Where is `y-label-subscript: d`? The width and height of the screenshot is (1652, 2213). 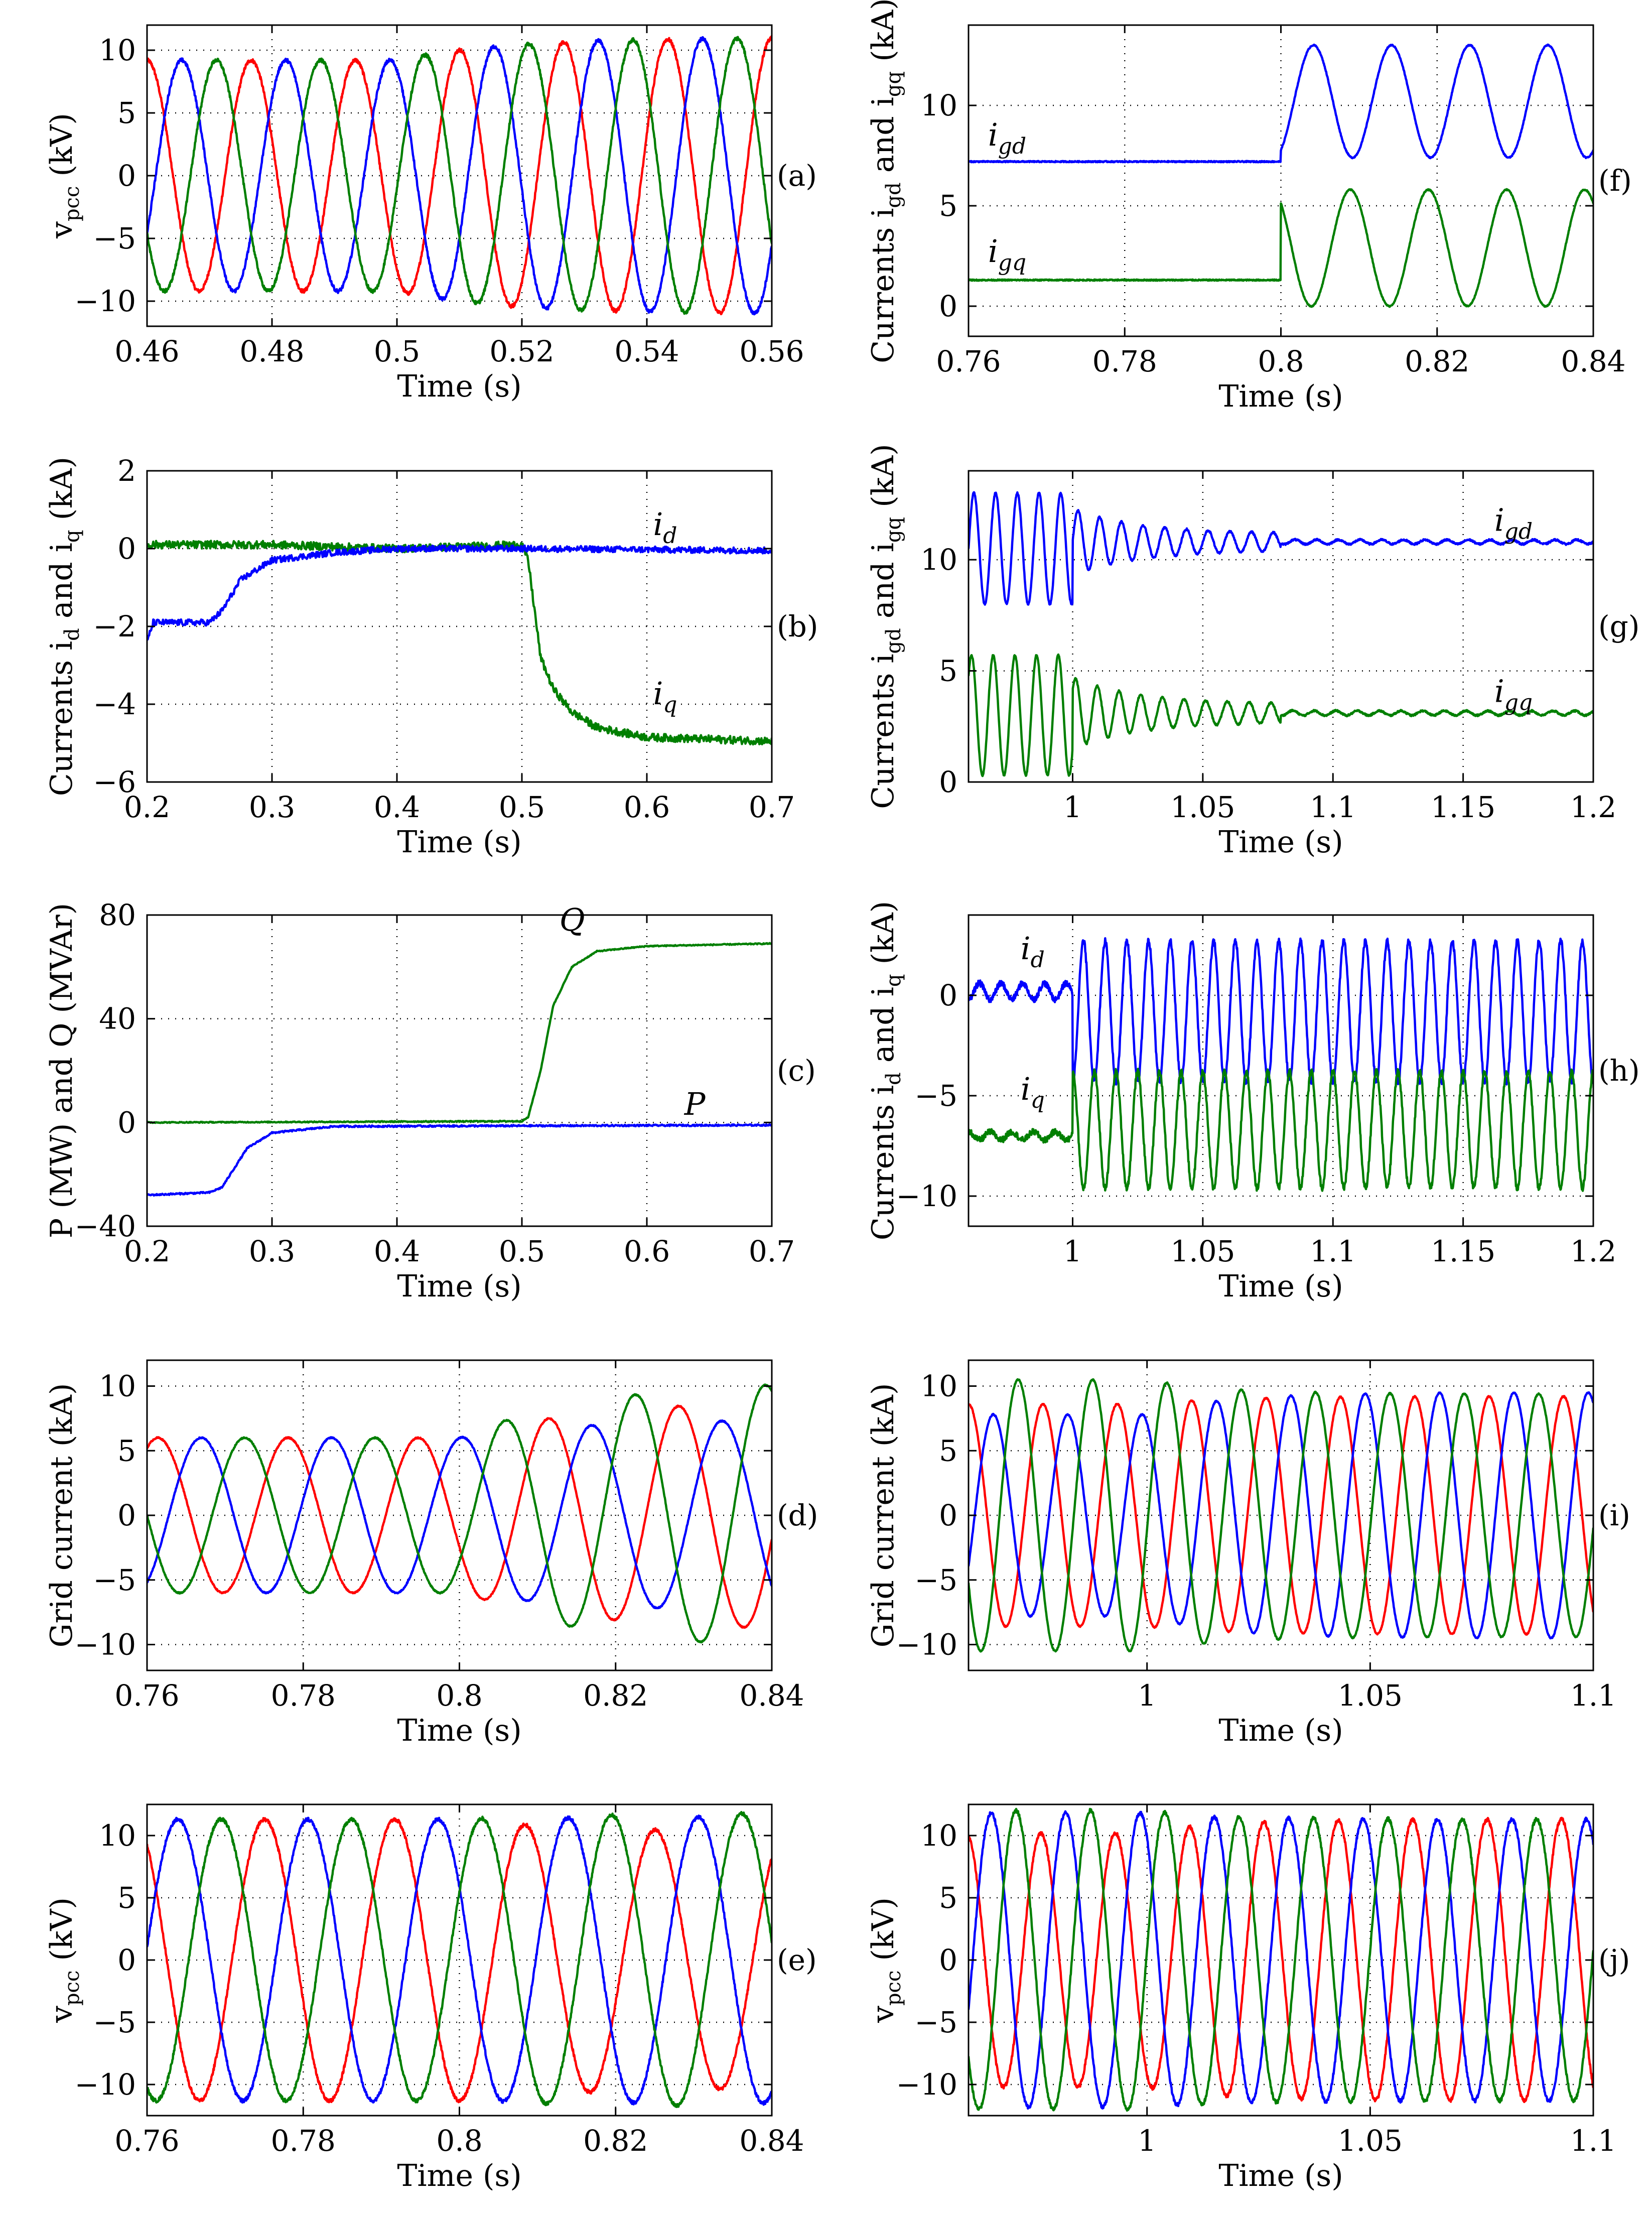 y-label-subscript: d is located at coordinates (72, 634).